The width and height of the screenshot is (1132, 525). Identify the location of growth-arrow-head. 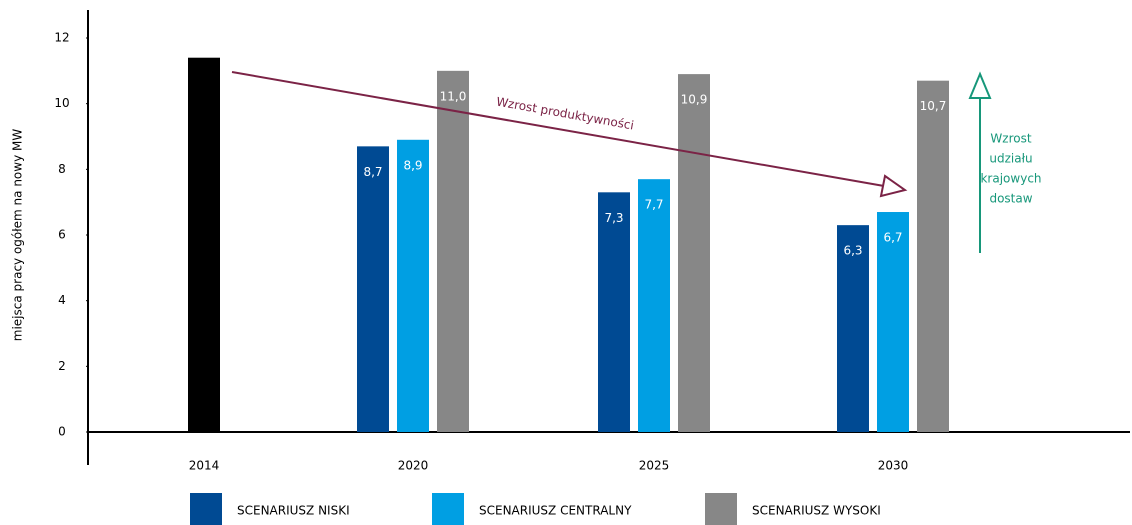
(980, 85).